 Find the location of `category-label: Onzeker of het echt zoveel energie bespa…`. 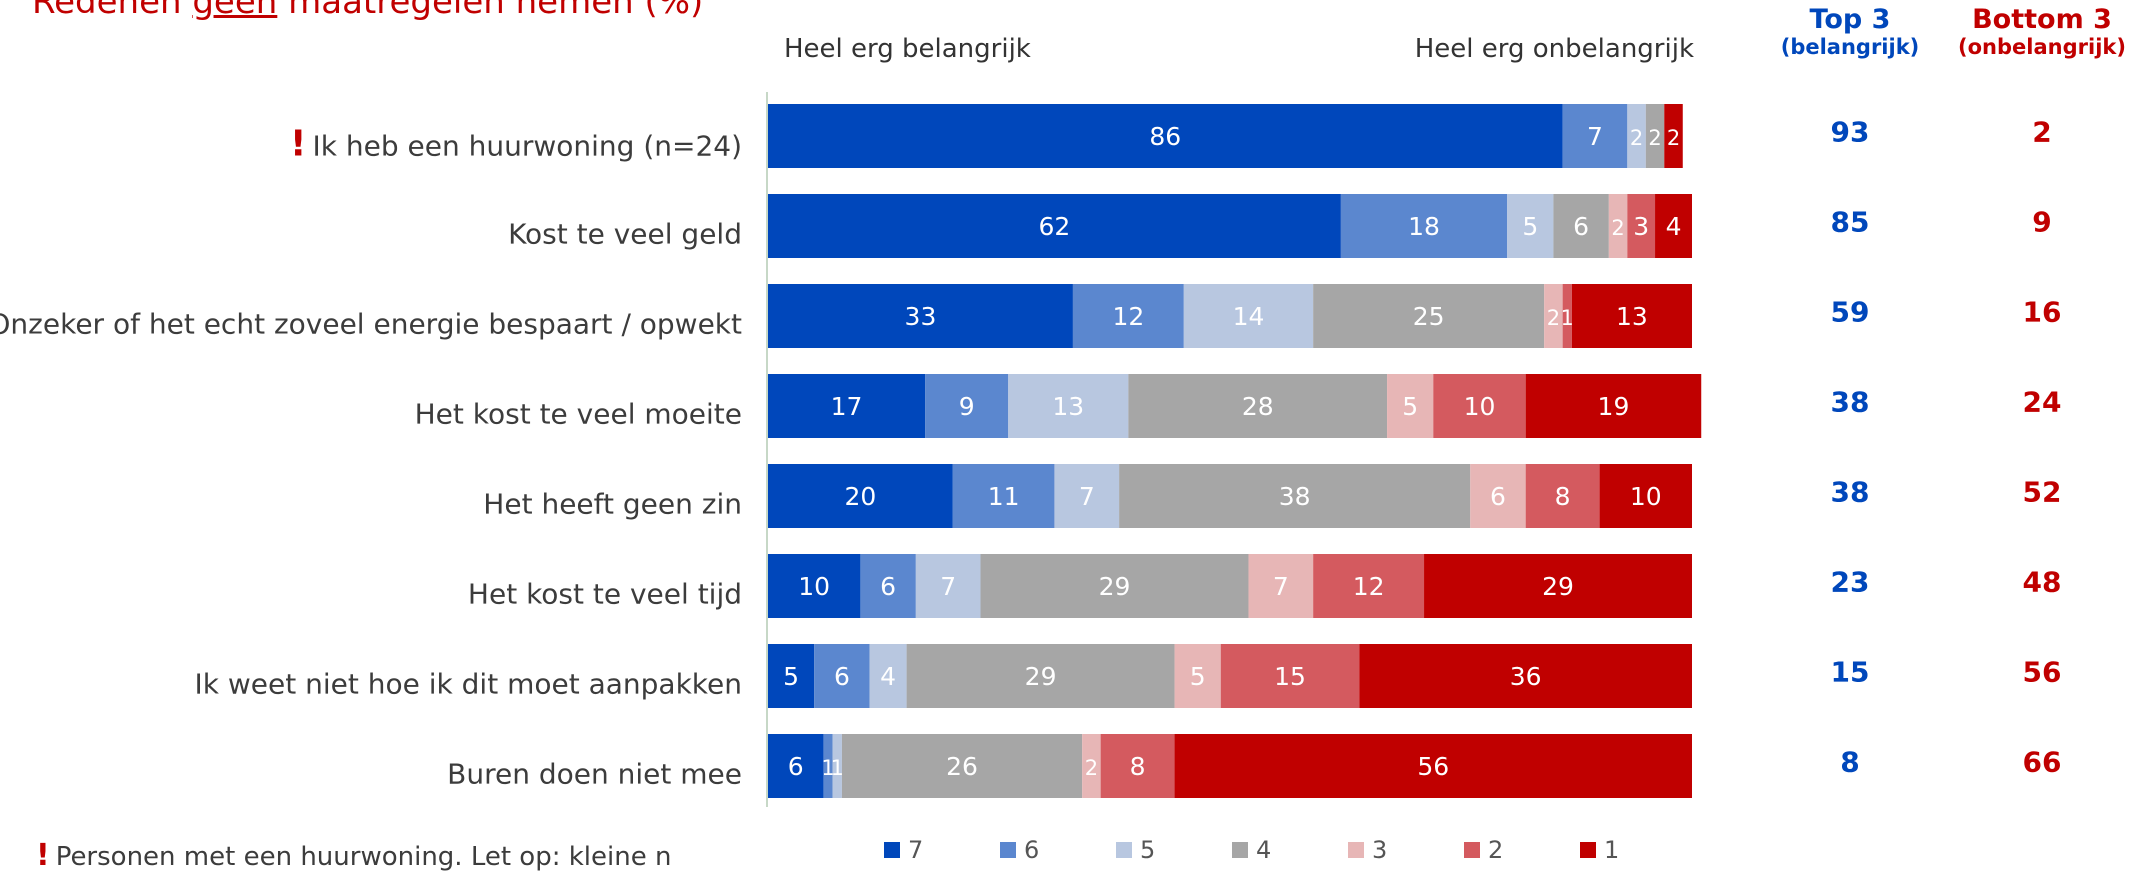

category-label: Onzeker of het echt zoveel energie bespa… is located at coordinates (371, 324).